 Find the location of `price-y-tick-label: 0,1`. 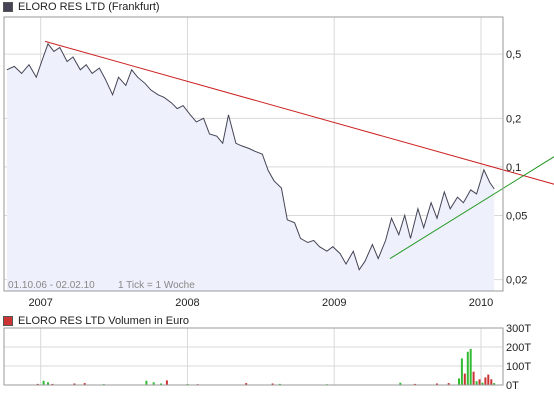

price-y-tick-label: 0,1 is located at coordinates (513, 168).